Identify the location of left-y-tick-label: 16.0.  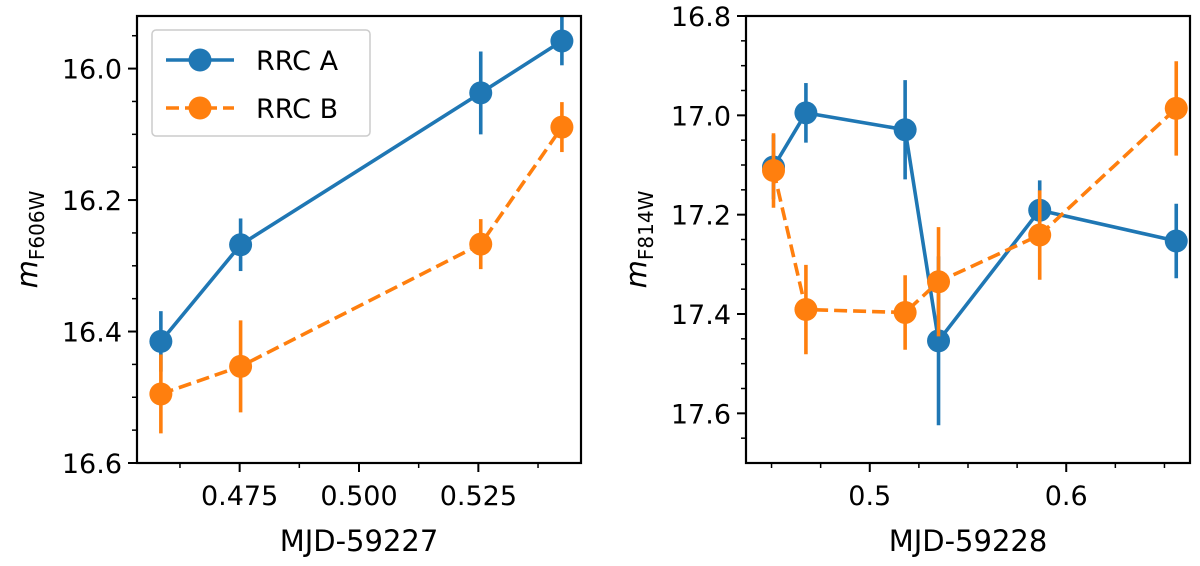
(92, 70).